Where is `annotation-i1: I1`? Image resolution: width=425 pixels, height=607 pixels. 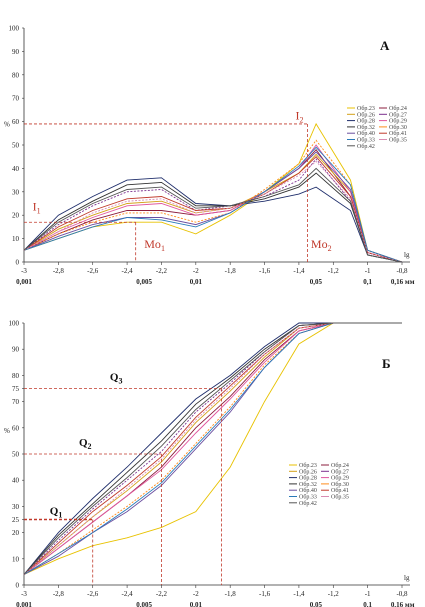 annotation-i1: I1 is located at coordinates (37, 208).